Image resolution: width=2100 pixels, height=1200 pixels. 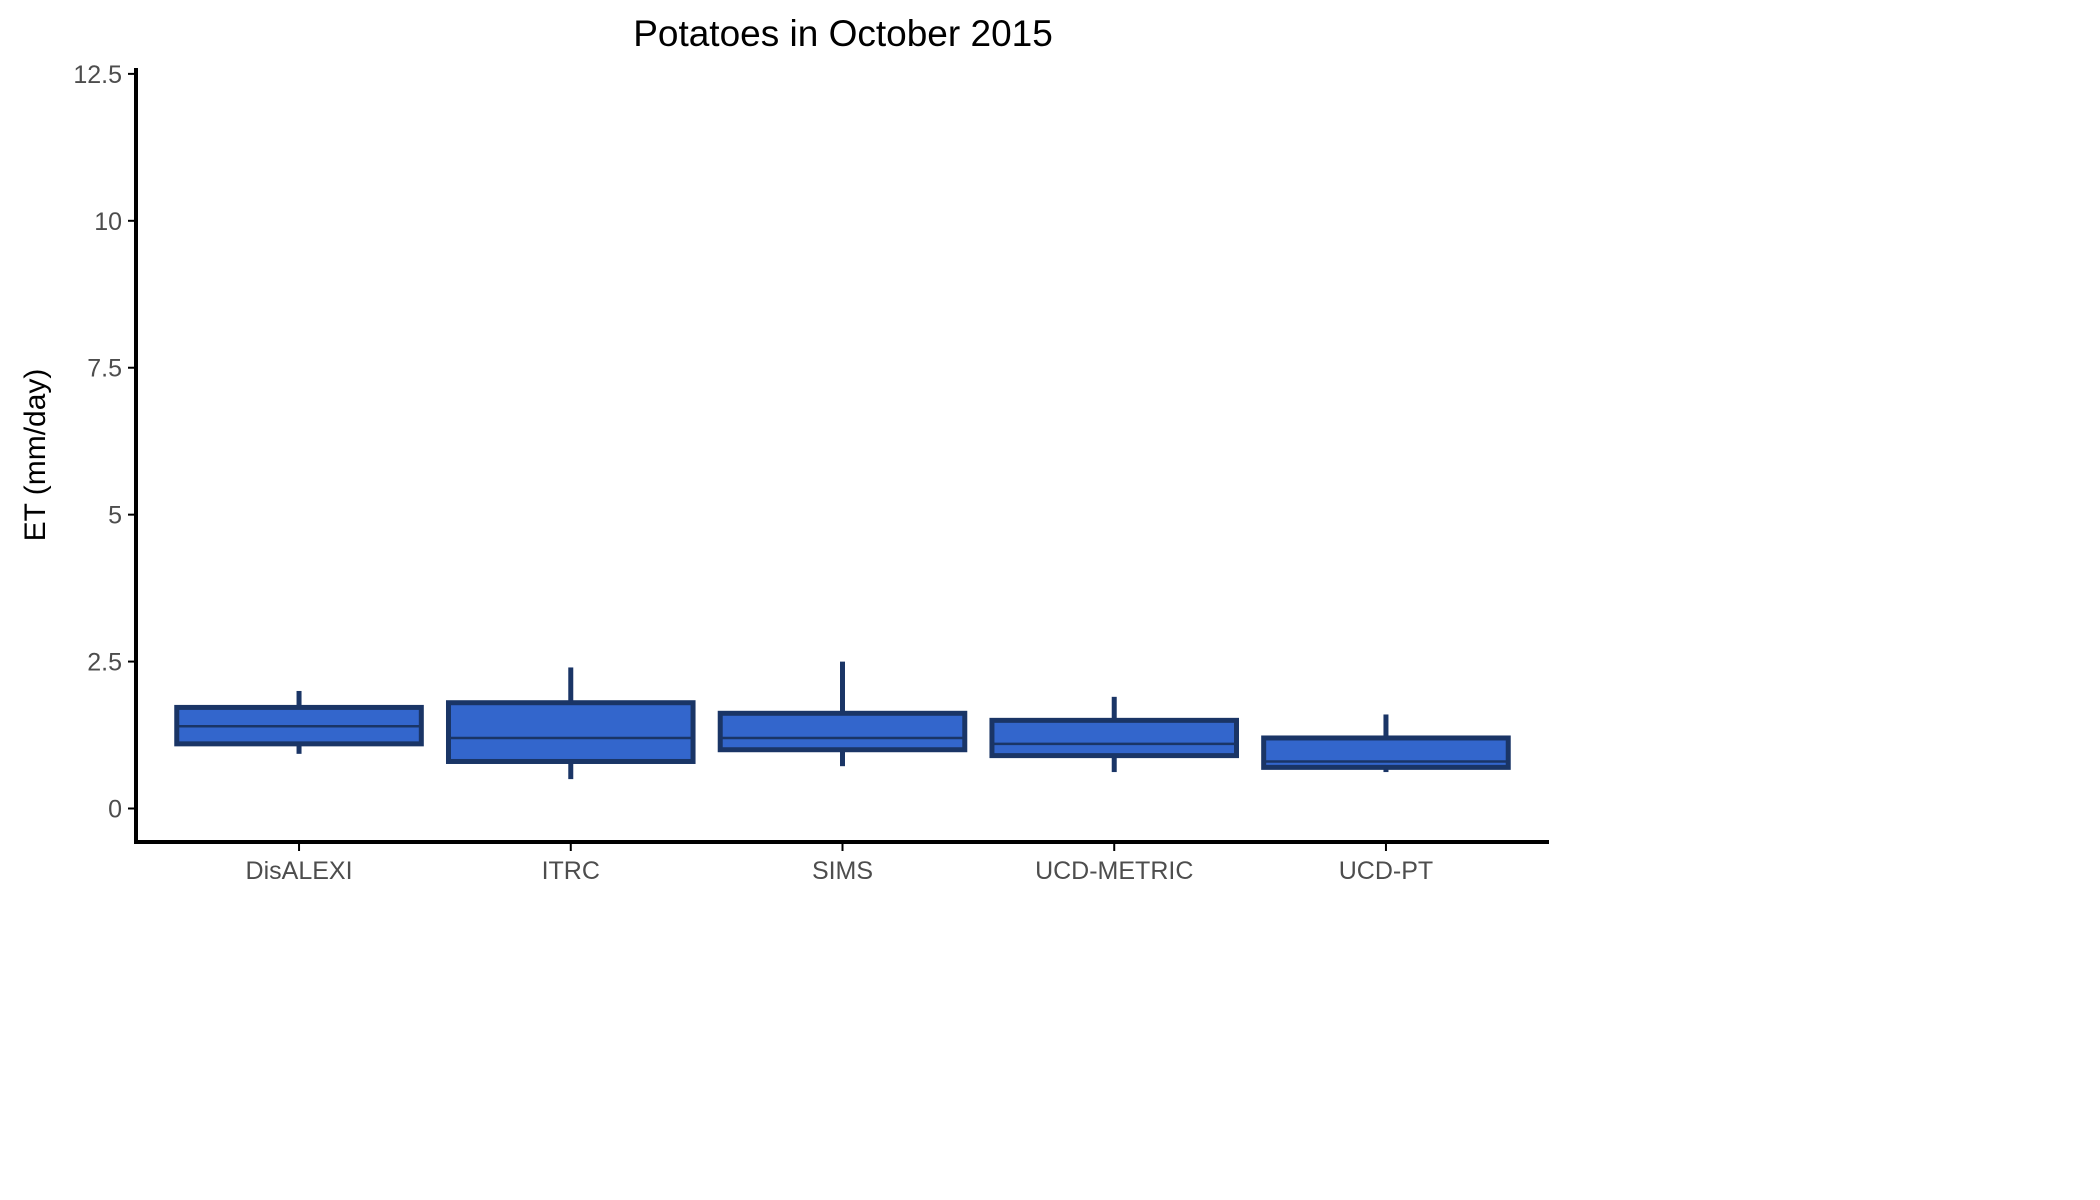 What do you see at coordinates (1114, 871) in the screenshot?
I see `x-tick-label: UCD-METRIC` at bounding box center [1114, 871].